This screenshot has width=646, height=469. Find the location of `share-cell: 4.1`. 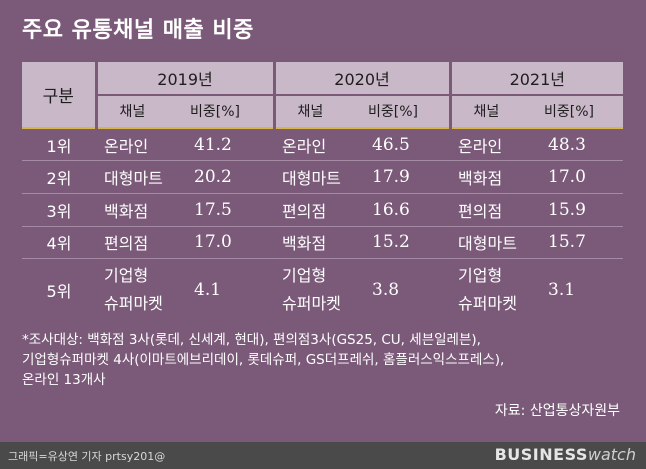

share-cell: 4.1 is located at coordinates (229, 289).